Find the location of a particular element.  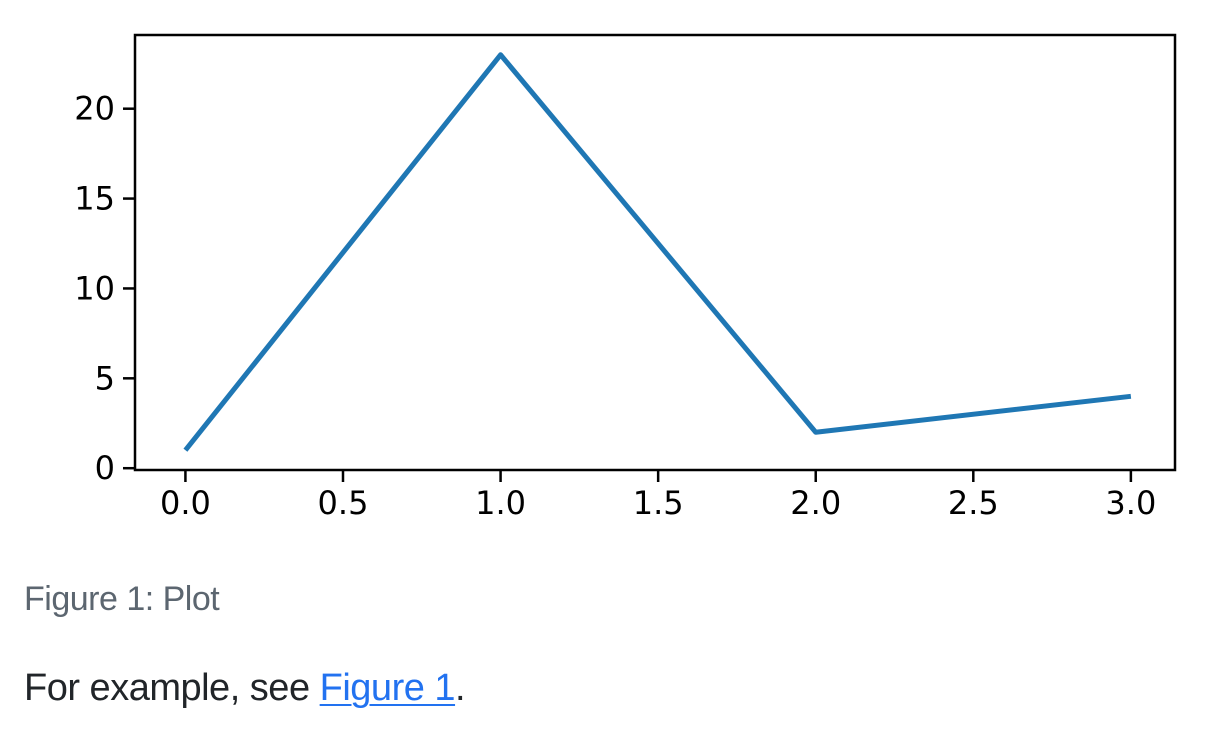

x-tick-label: 1.0 is located at coordinates (500, 503).